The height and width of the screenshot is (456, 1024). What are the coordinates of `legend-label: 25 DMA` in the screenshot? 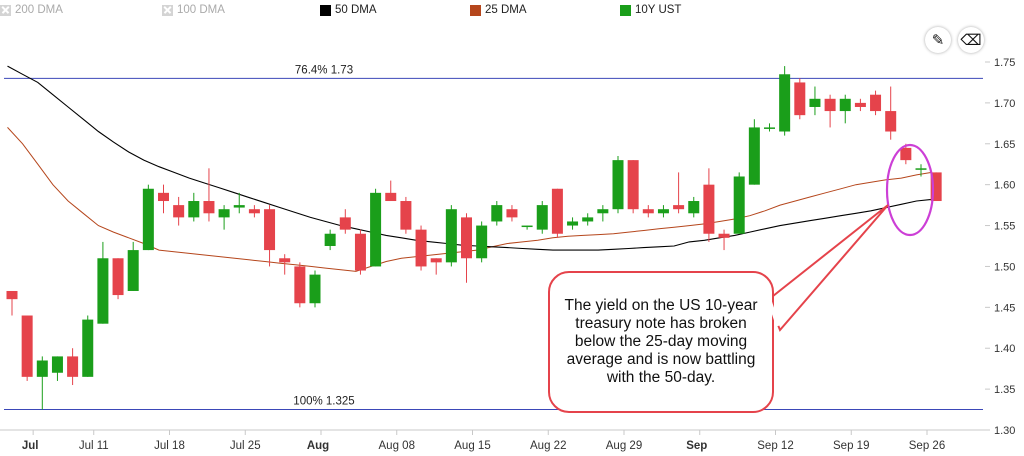 It's located at (506, 10).